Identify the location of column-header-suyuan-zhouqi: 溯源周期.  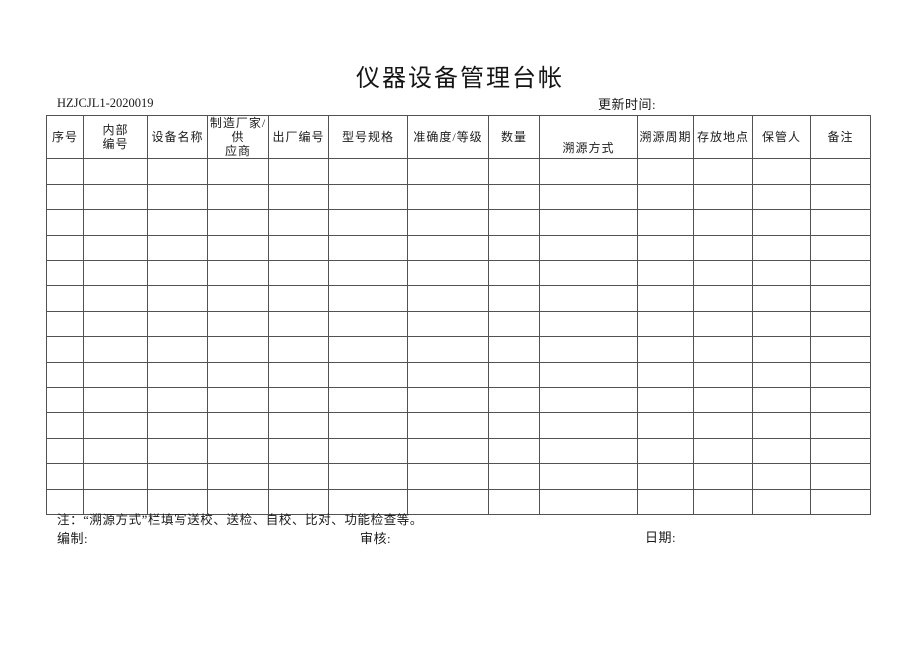
(665, 137).